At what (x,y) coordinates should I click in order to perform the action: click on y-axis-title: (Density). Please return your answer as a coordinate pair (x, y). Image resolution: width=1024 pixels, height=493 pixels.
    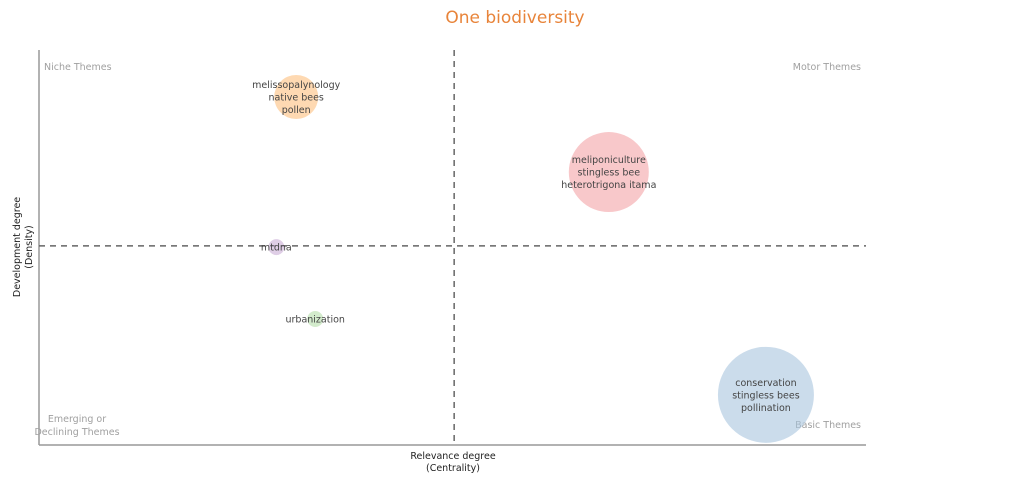
    Looking at the image, I should click on (29, 247).